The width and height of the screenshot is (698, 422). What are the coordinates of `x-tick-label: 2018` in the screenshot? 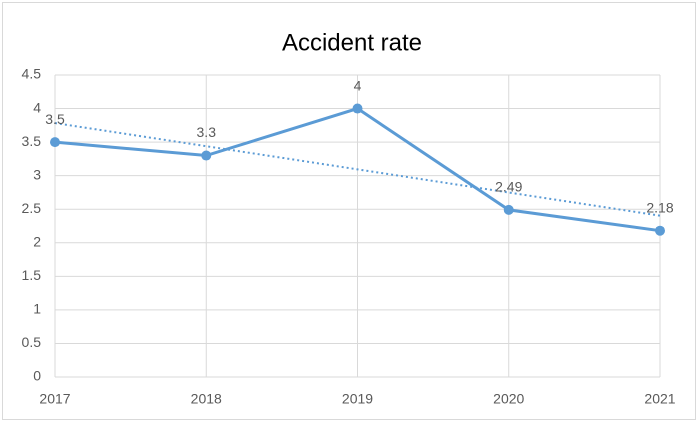 It's located at (206, 399).